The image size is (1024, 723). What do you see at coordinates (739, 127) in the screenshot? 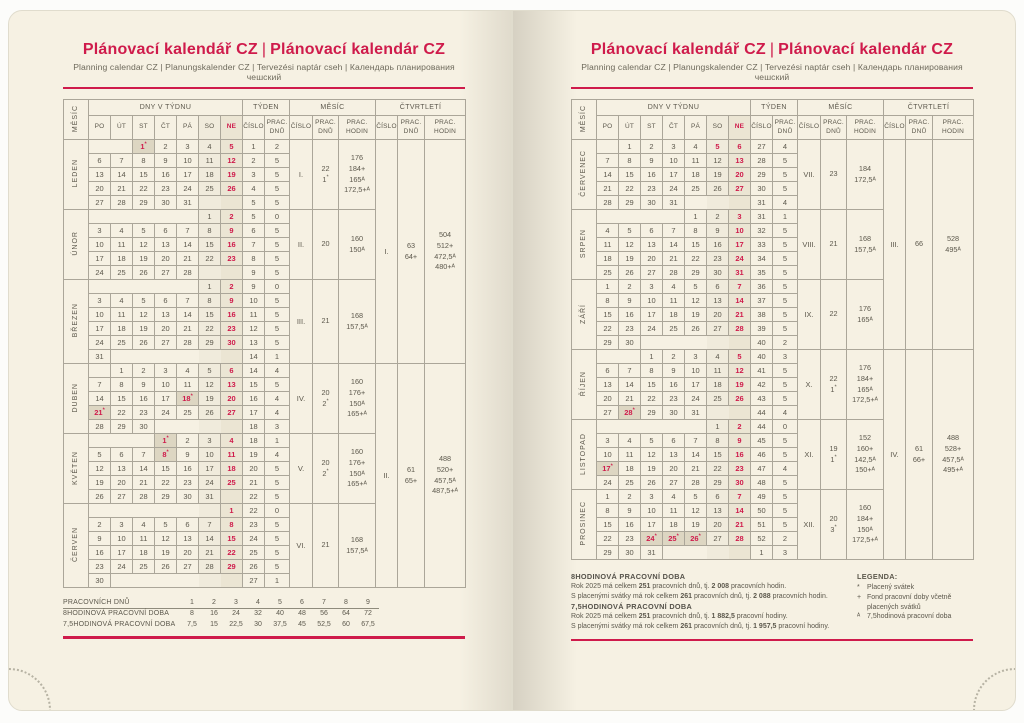
I see `day-name-header: NE` at bounding box center [739, 127].